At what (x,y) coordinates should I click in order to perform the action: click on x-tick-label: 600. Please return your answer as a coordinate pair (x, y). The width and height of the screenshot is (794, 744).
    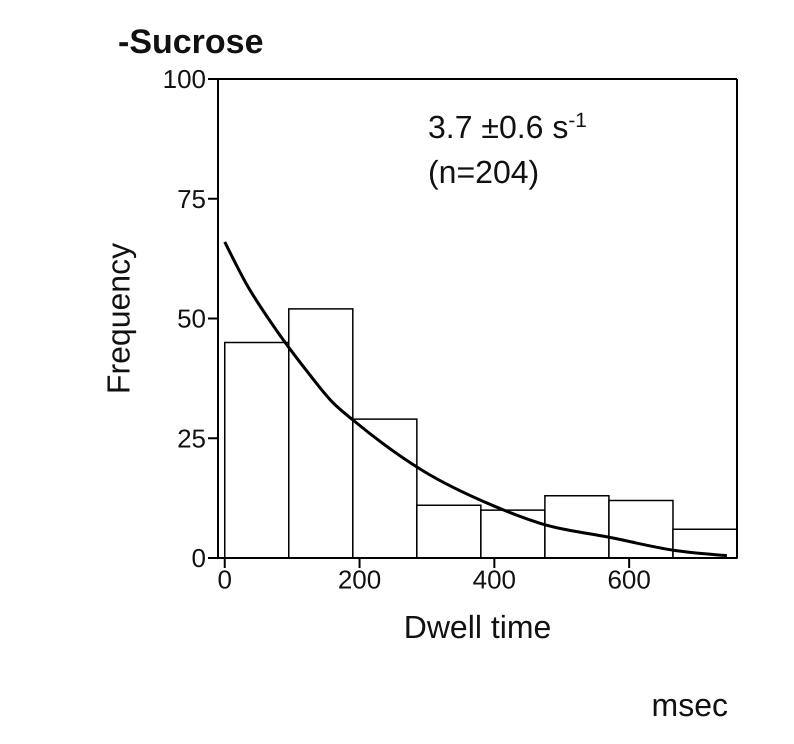
    Looking at the image, I should click on (629, 579).